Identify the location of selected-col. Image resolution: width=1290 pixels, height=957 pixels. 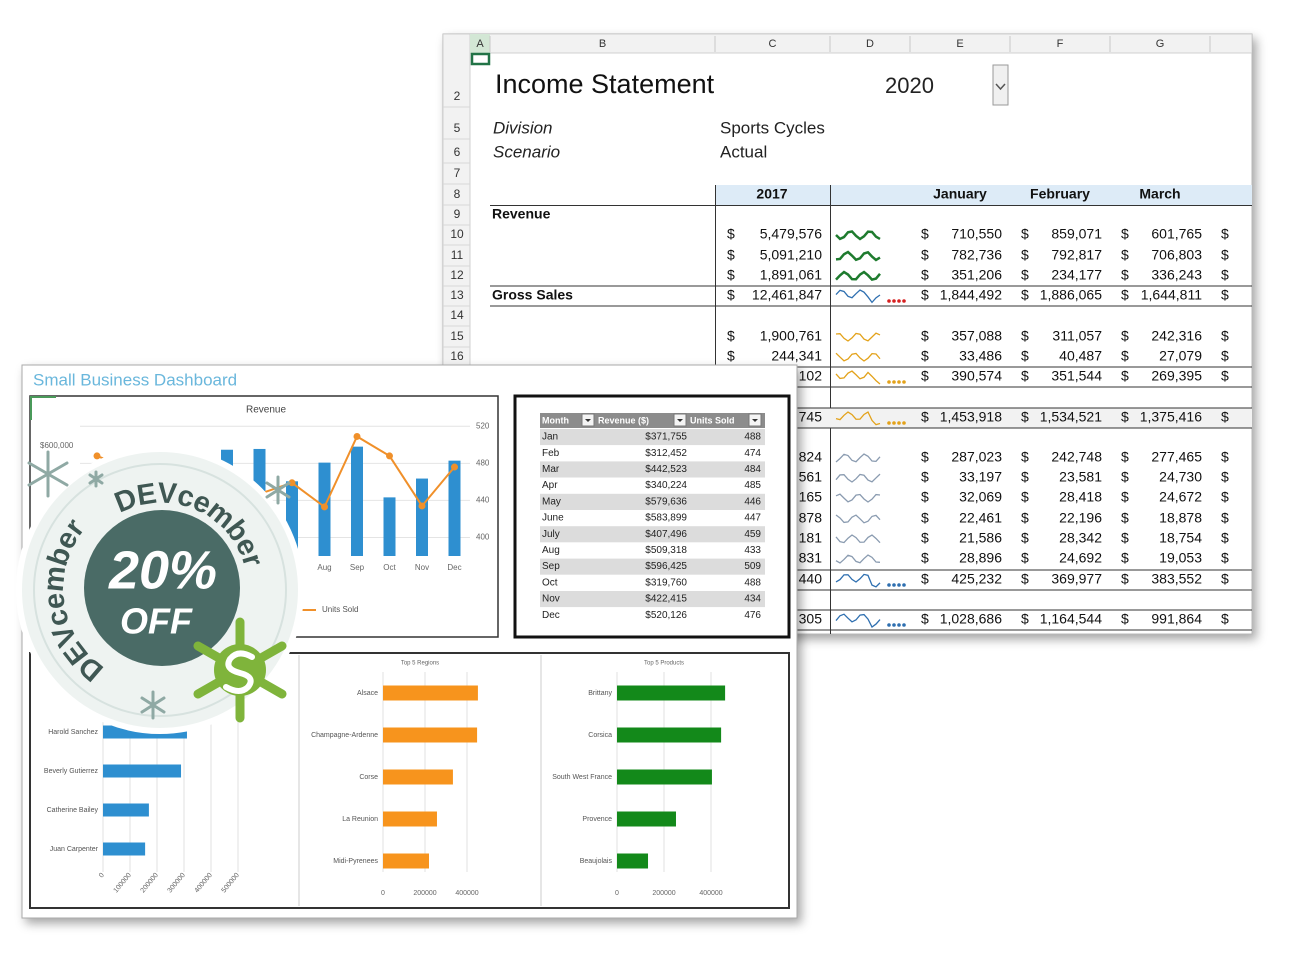
(480, 43).